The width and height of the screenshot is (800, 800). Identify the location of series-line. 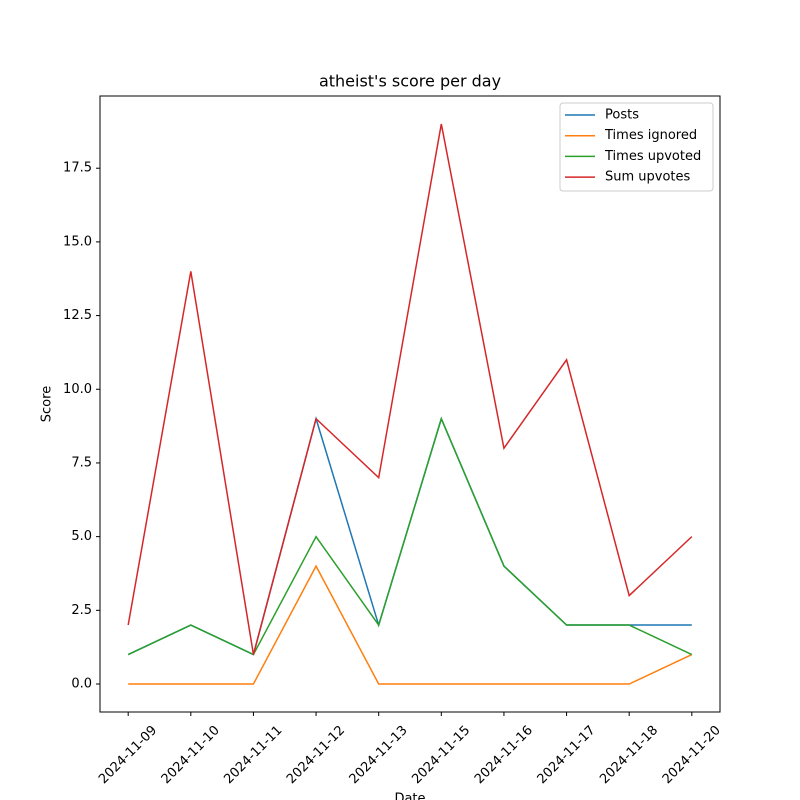
(410, 624).